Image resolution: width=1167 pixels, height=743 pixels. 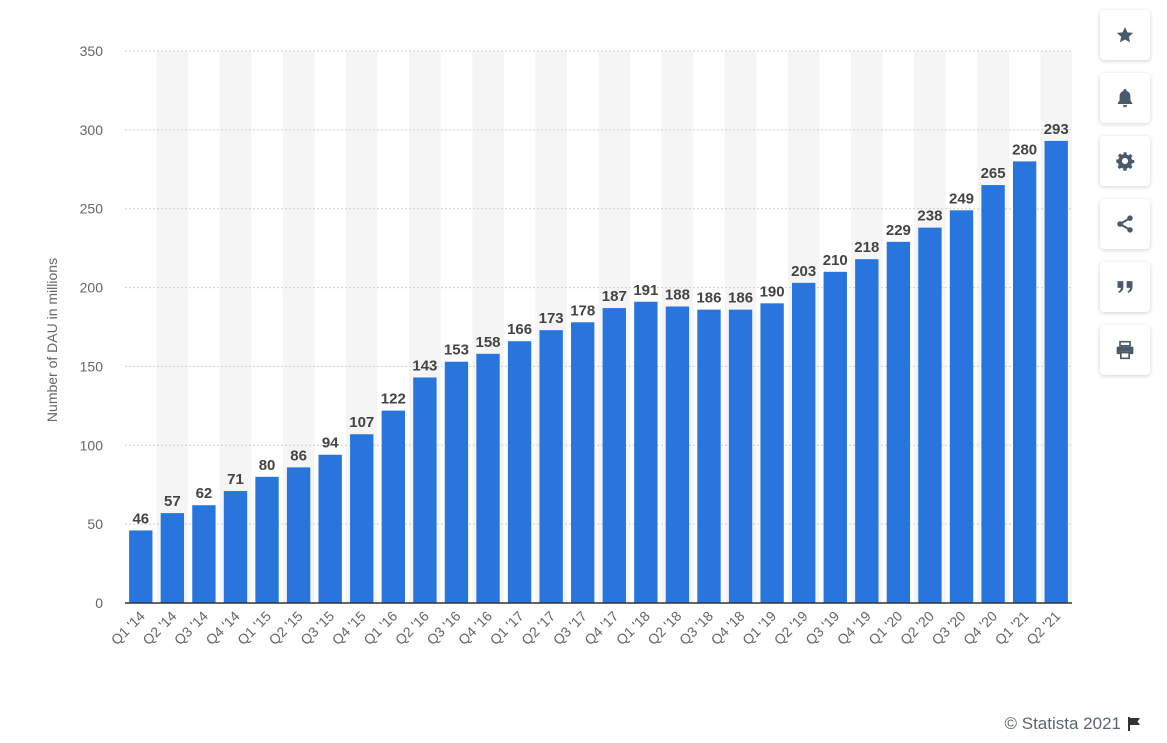 What do you see at coordinates (538, 628) in the screenshot?
I see `x-tick-label: Q2 '17` at bounding box center [538, 628].